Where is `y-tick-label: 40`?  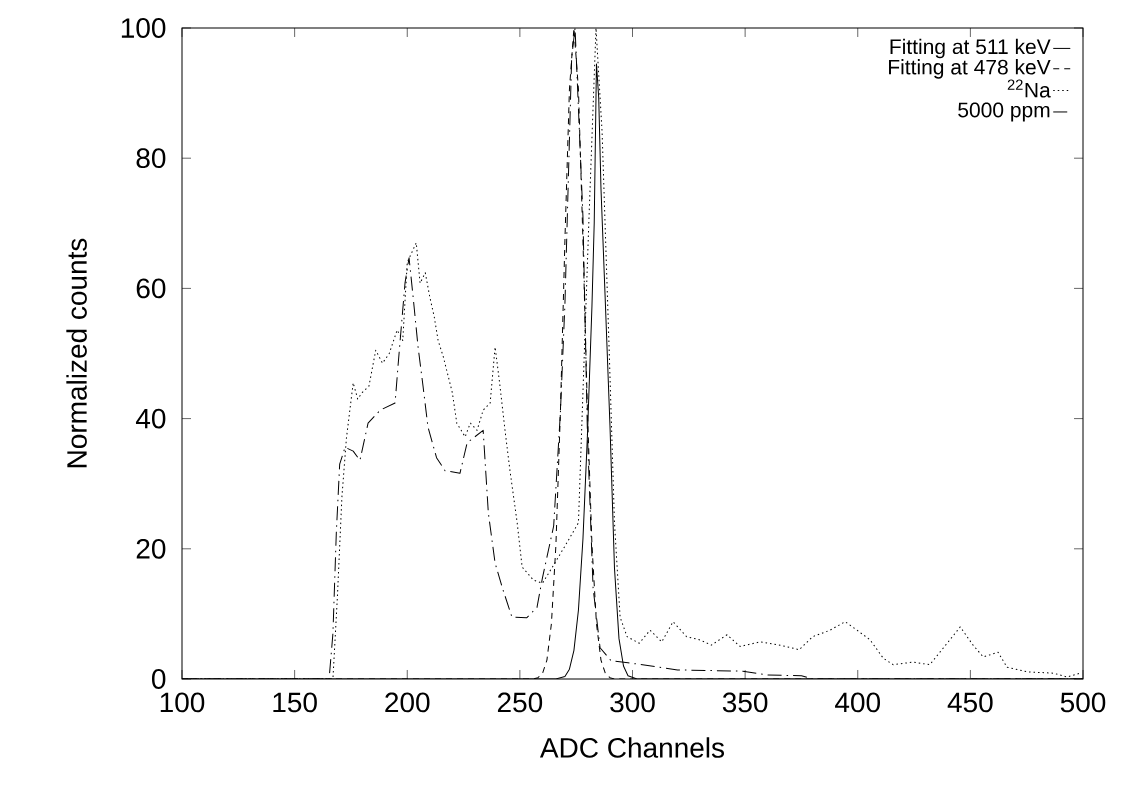
y-tick-label: 40 is located at coordinates (150, 418).